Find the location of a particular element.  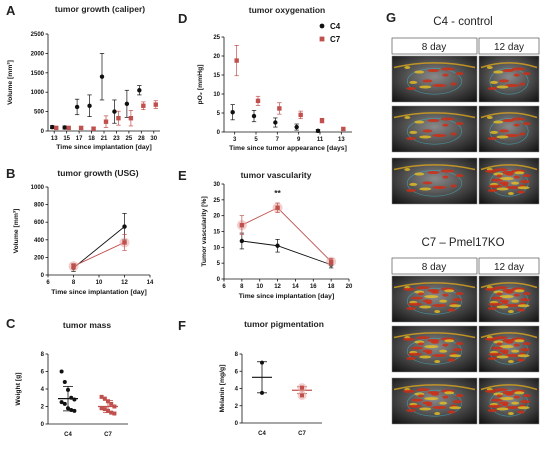

x-tick-label: 21 is located at coordinates (104, 139).